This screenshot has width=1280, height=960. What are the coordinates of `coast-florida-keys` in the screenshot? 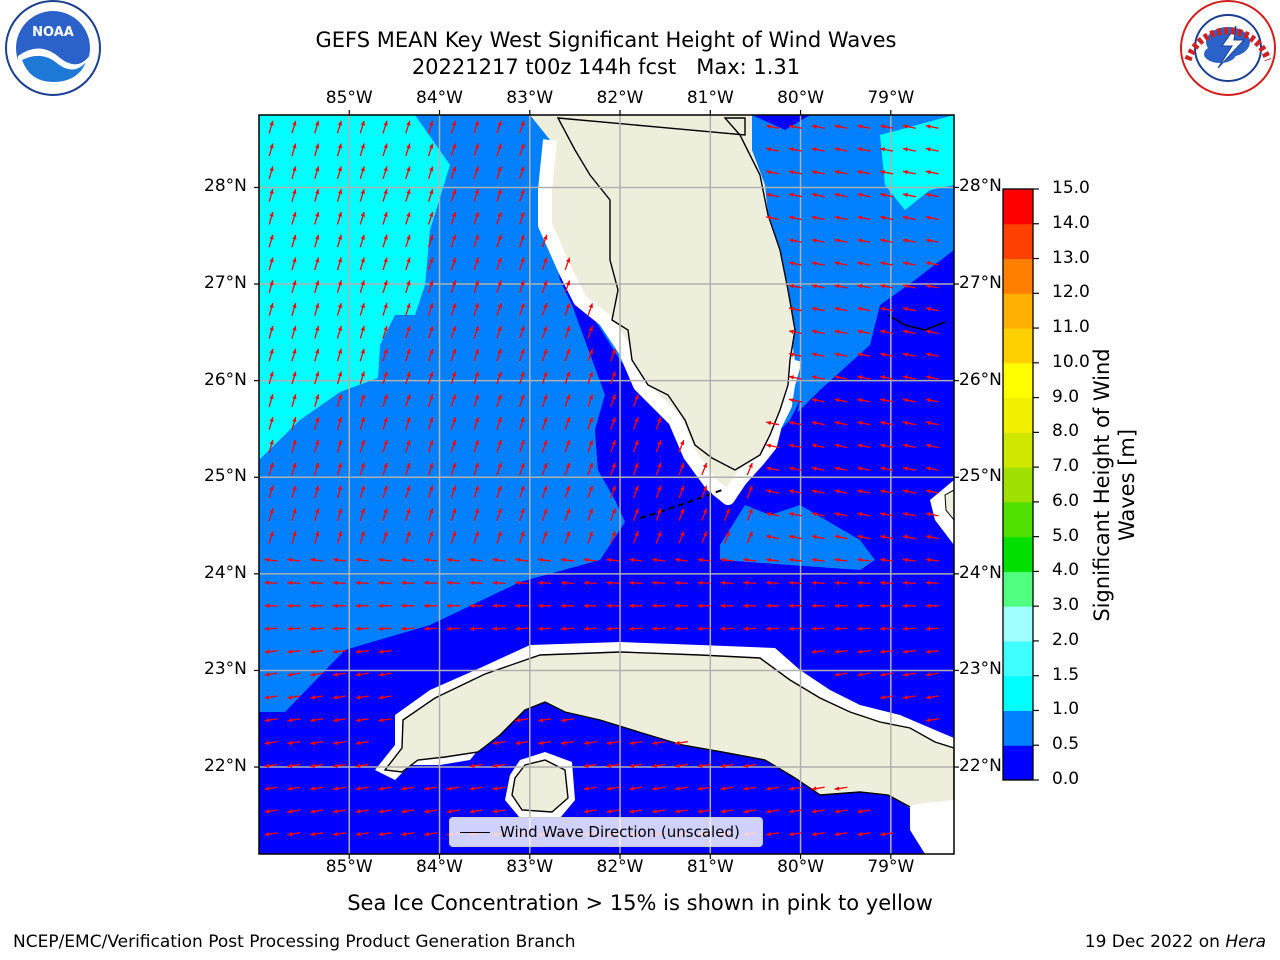 It's located at (681, 504).